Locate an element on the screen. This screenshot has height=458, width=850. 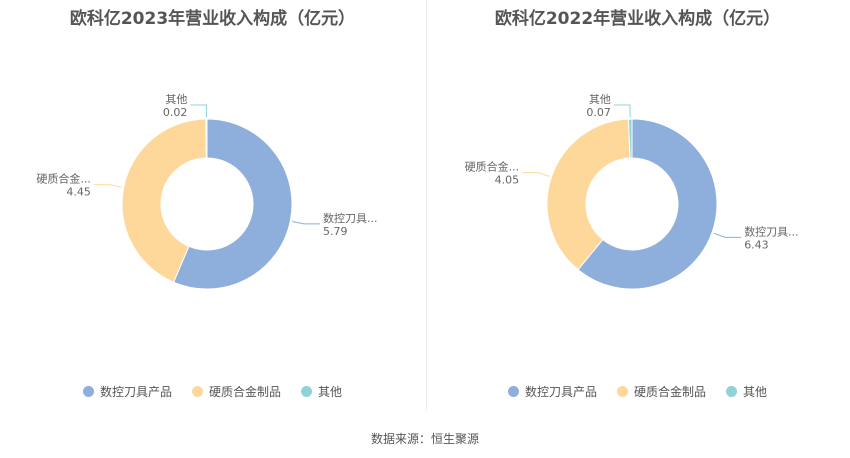
legend-2022: 数控刀具产品 硬质合金制品 其他 is located at coordinates (637, 391).